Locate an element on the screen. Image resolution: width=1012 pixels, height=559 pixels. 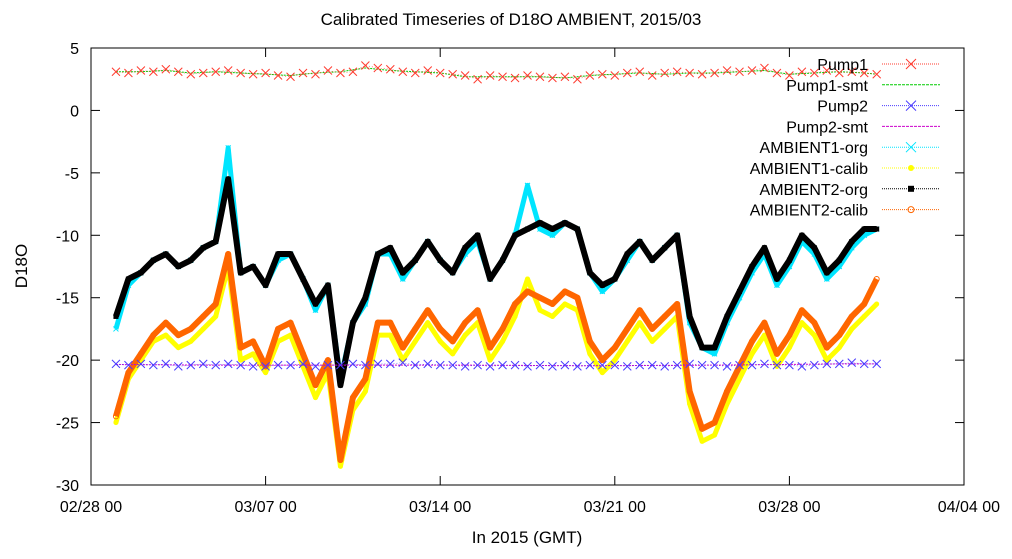
series-pump2-smt is located at coordinates (496, 365).